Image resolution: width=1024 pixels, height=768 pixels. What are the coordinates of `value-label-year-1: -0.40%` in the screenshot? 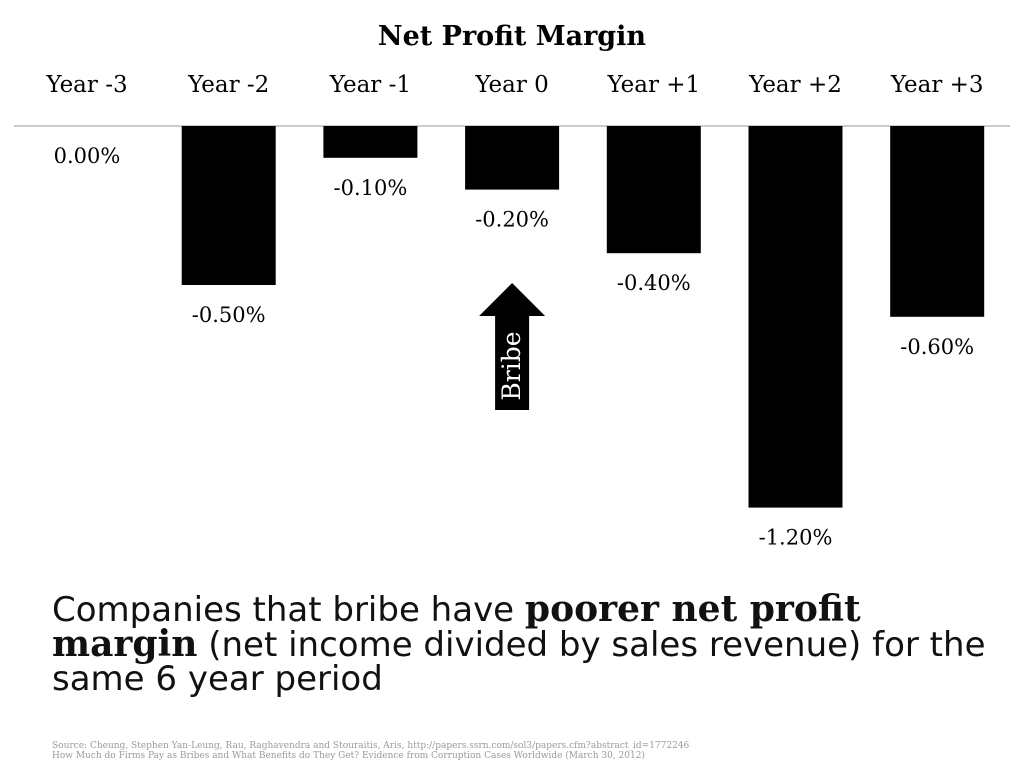 It's located at (654, 283).